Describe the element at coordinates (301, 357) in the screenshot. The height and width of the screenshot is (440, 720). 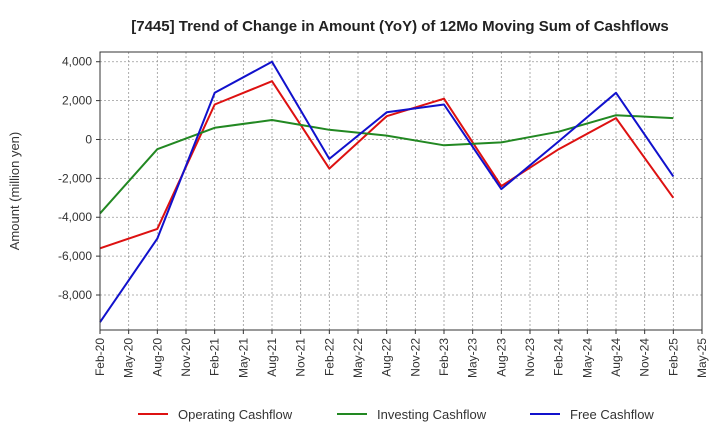
I see `x-tick-label: Nov-21` at that location.